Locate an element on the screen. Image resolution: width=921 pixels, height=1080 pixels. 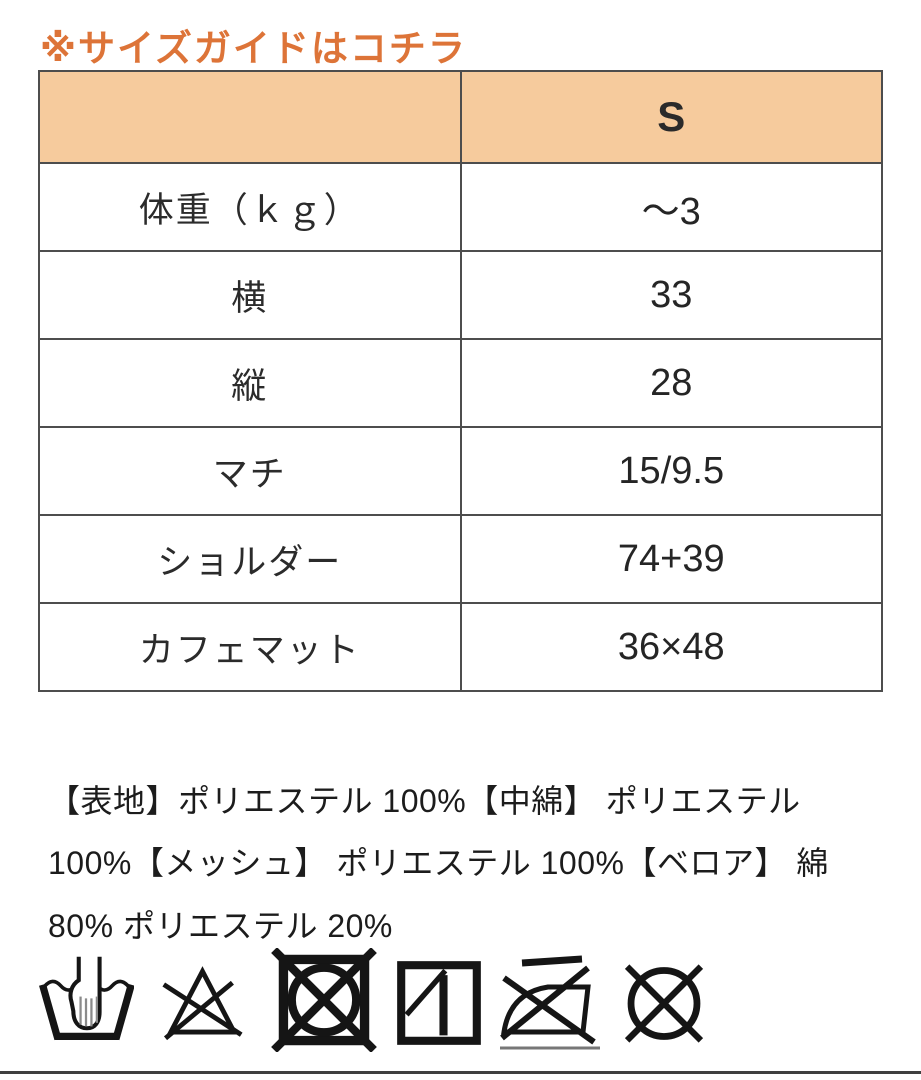
header-cell-empty is located at coordinates (250, 117).